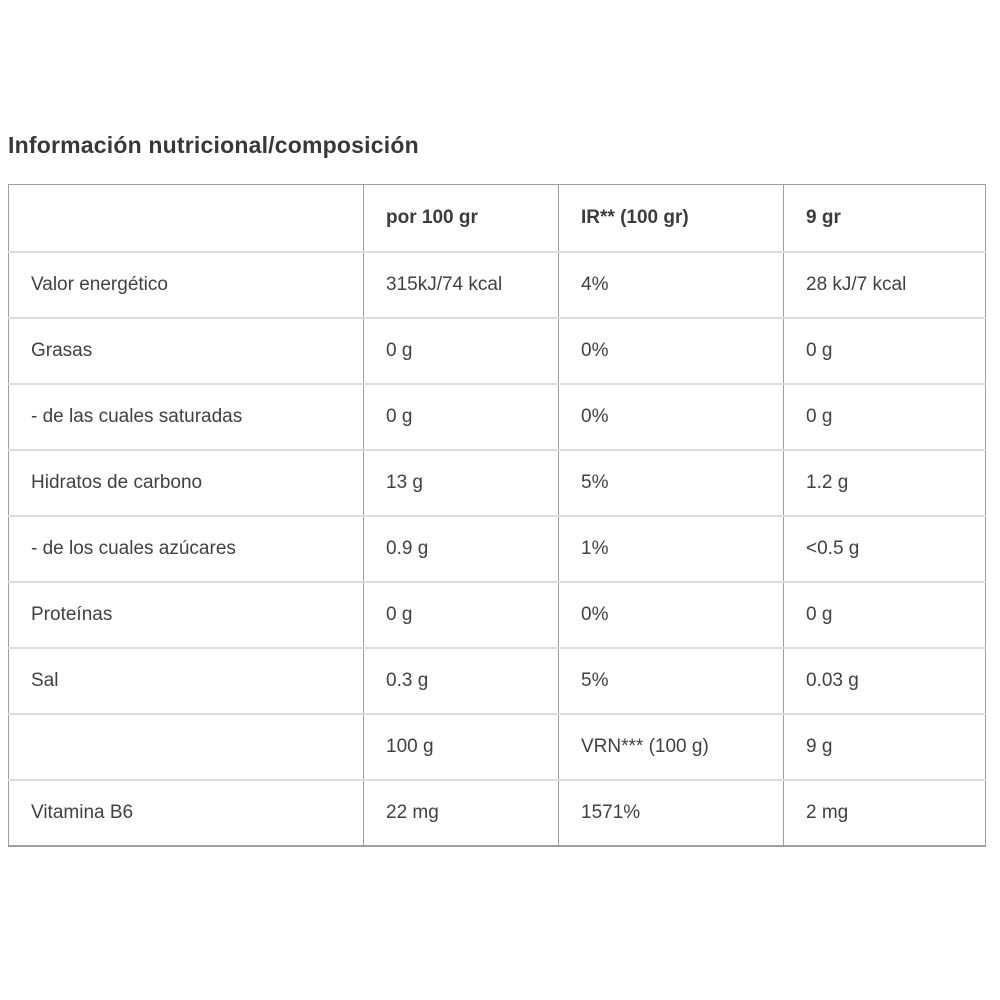 This screenshot has width=1000, height=1000. What do you see at coordinates (461, 284) in the screenshot?
I see `row-per100: 315kJ/74 kcal` at bounding box center [461, 284].